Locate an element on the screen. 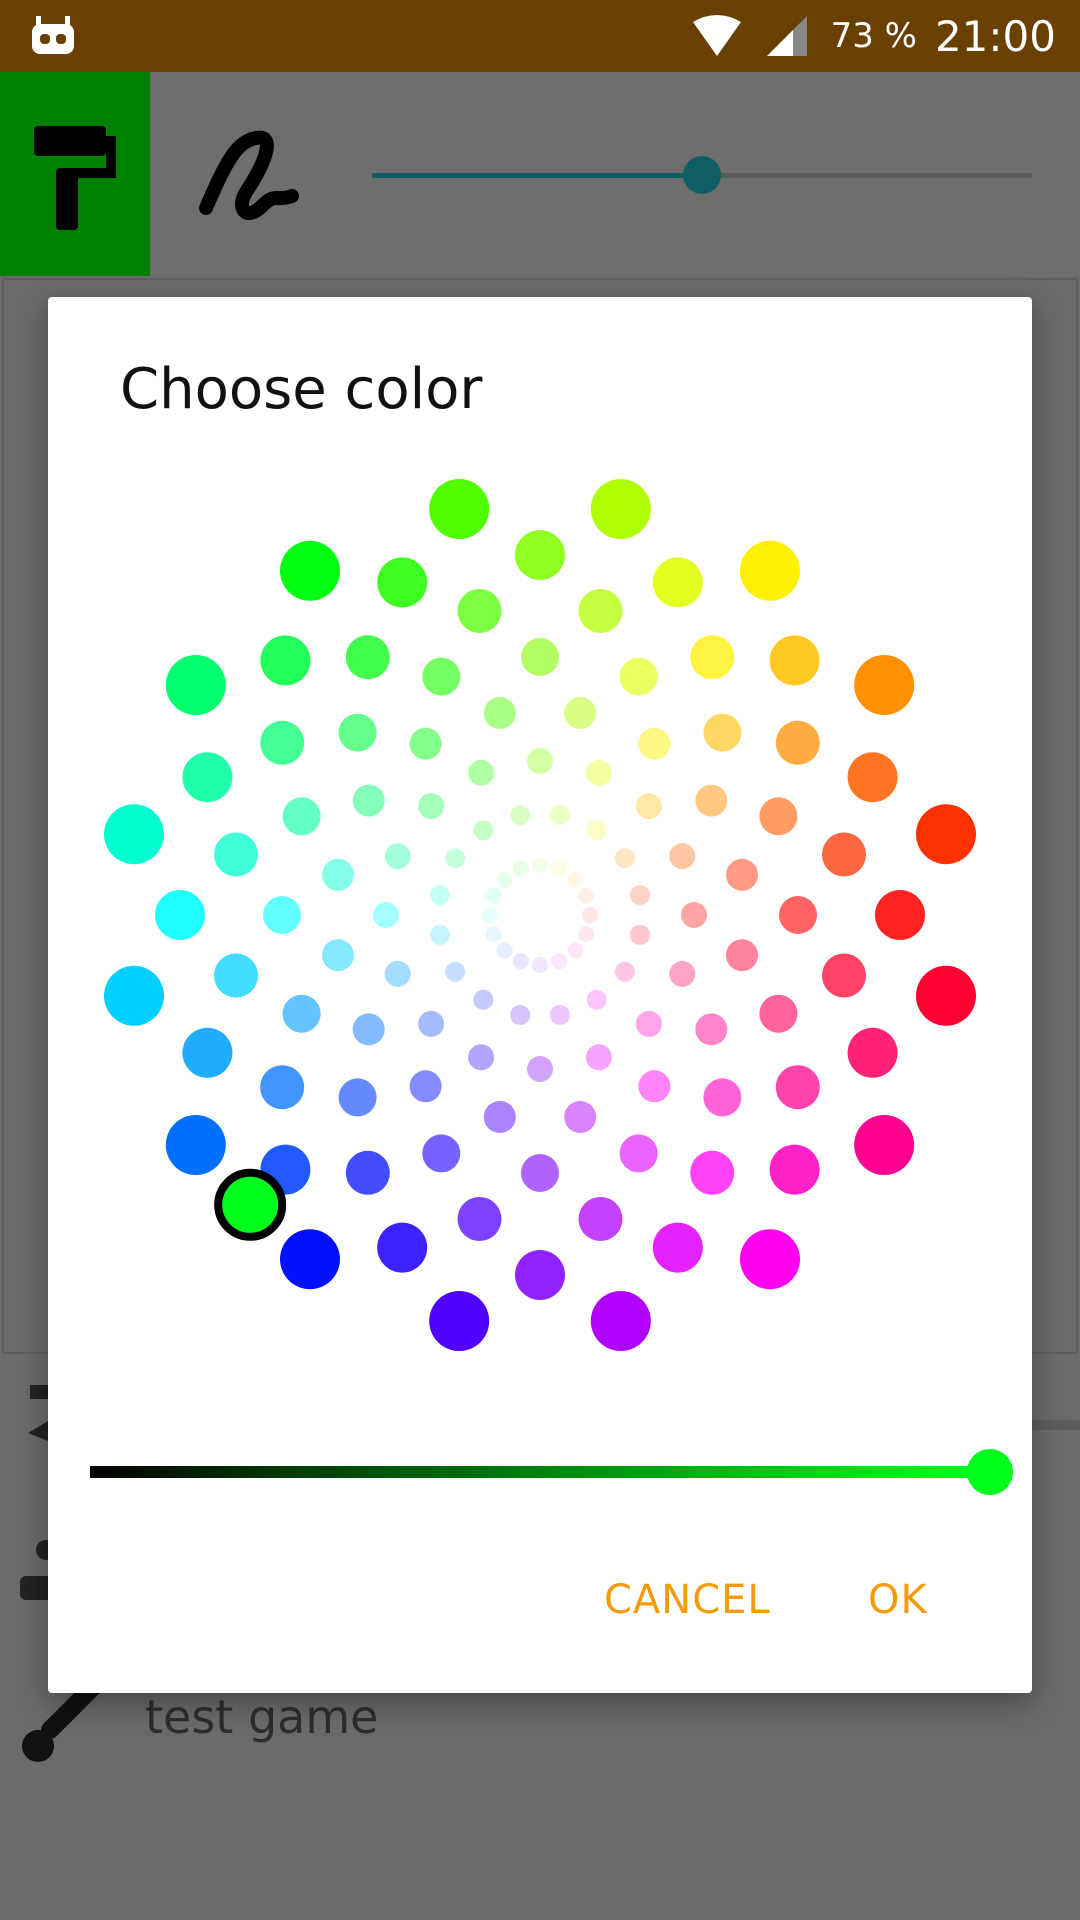 This screenshot has width=1080, height=1920. brightness-slider-track is located at coordinates (530, 1472).